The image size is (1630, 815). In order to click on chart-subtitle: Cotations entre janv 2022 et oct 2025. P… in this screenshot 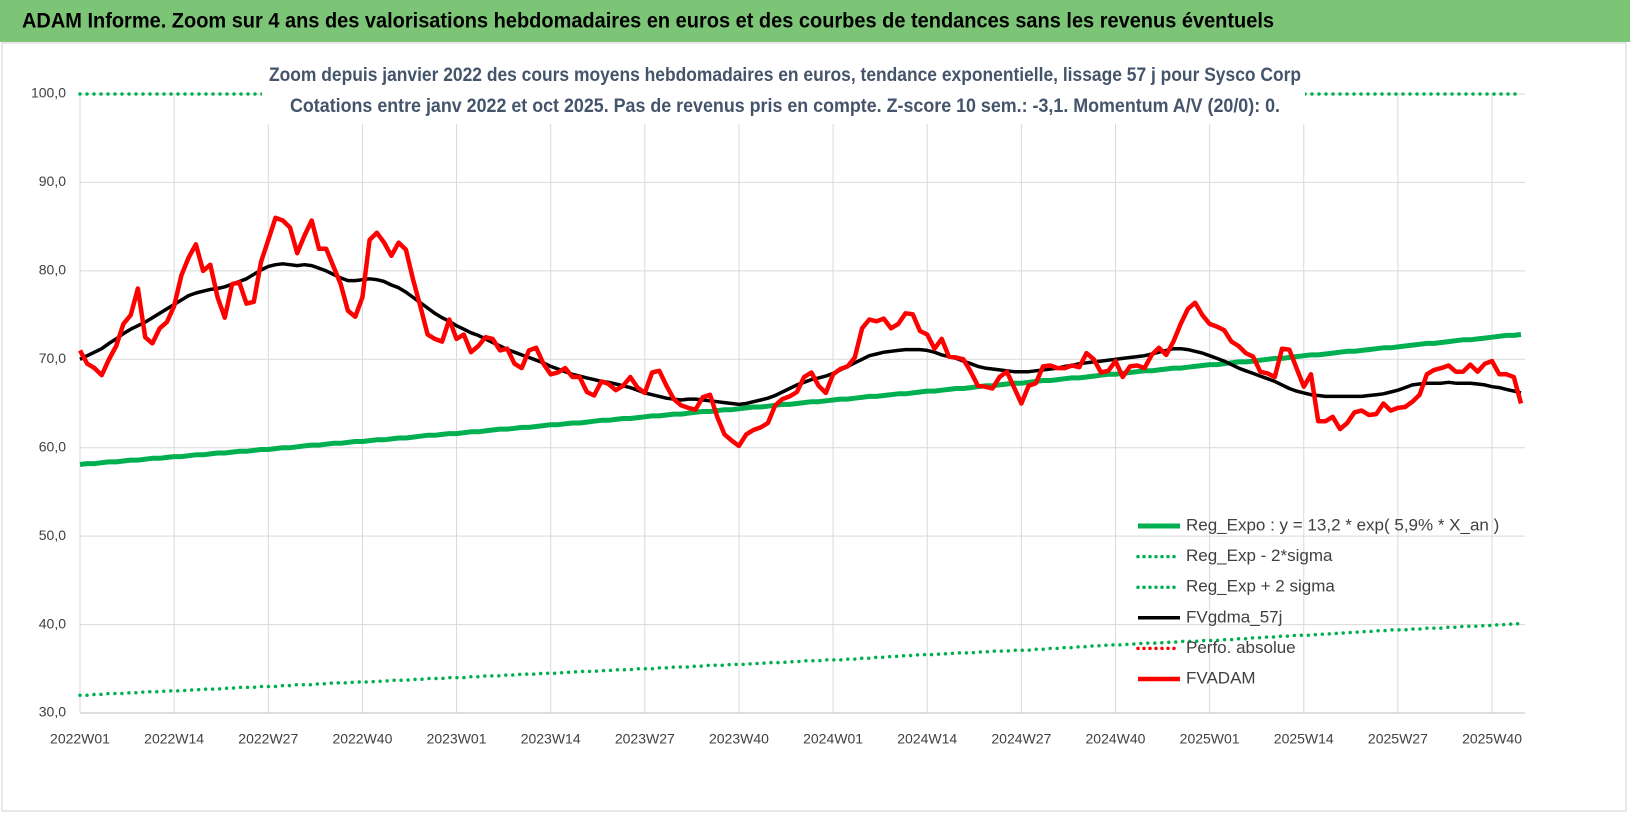, I will do `click(785, 106)`.